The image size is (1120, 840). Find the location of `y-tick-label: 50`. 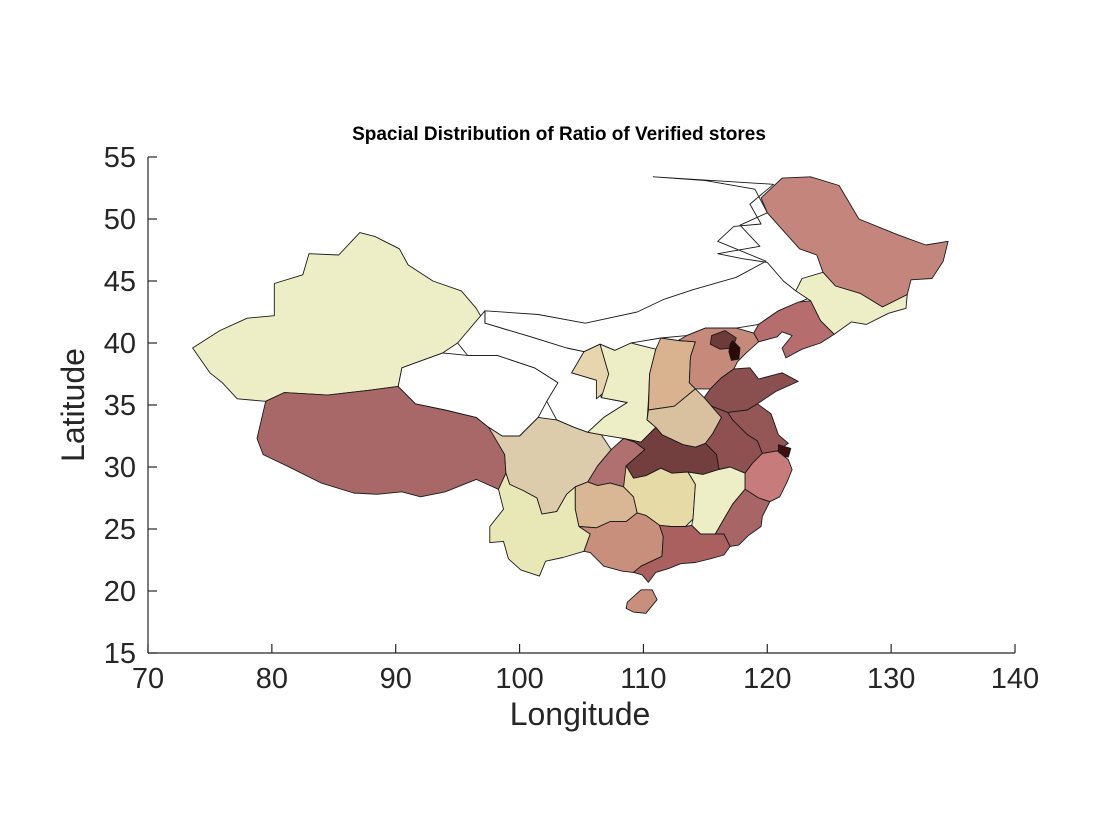

y-tick-label: 50 is located at coordinates (120, 220).